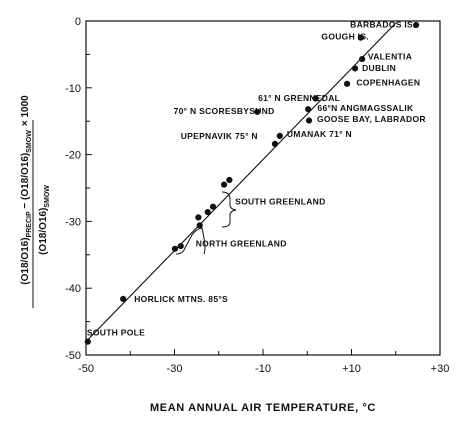 The height and width of the screenshot is (434, 474). I want to click on point-annotation: SOUTH POLE, so click(116, 332).